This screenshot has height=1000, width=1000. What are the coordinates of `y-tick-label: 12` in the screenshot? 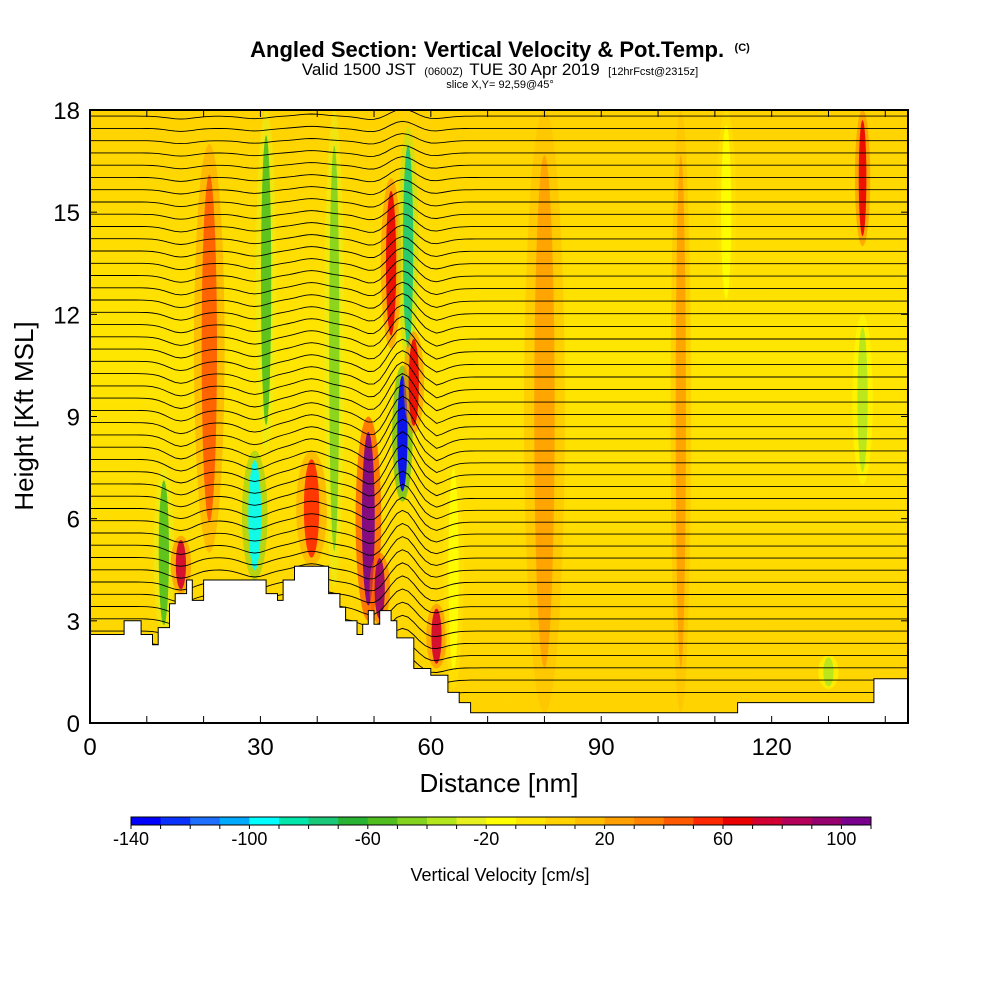 It's located at (66, 315).